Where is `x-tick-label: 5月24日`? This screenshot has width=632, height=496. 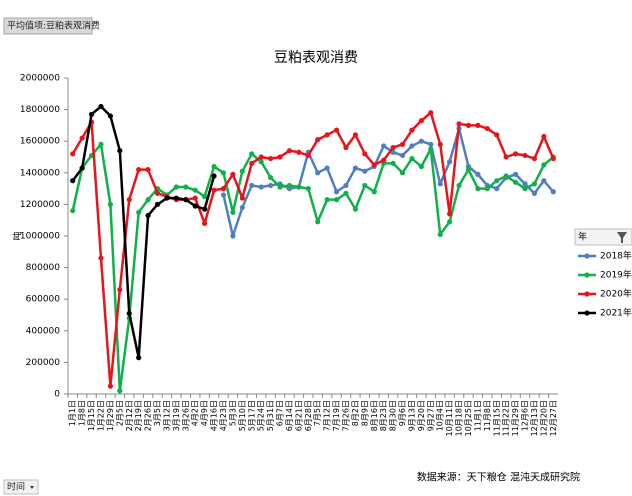
x-tick-label: 5月24日 is located at coordinates (261, 415).